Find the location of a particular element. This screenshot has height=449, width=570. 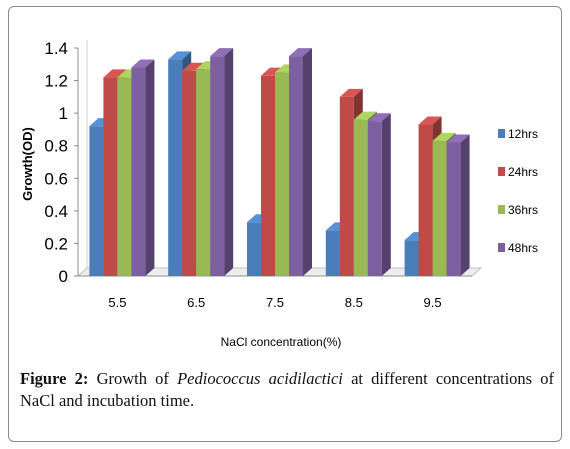

x-tick-label: 7.5 is located at coordinates (275, 302).